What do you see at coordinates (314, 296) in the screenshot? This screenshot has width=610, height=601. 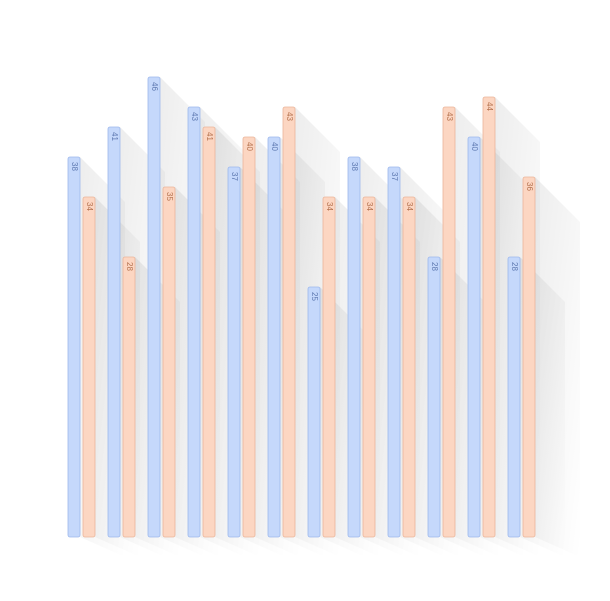 I see `value-label: 25` at bounding box center [314, 296].